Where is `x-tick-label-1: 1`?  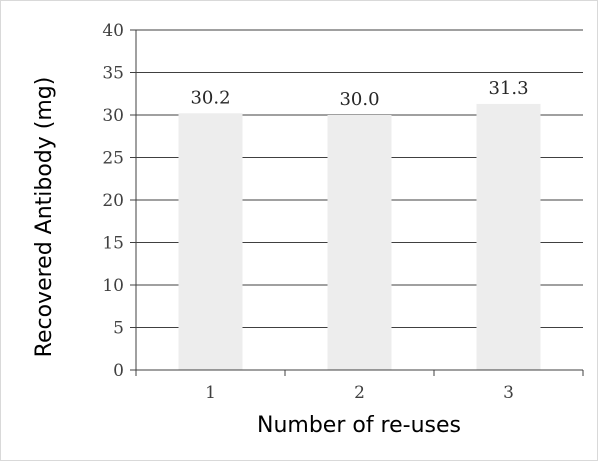
x-tick-label-1: 1 is located at coordinates (210, 393).